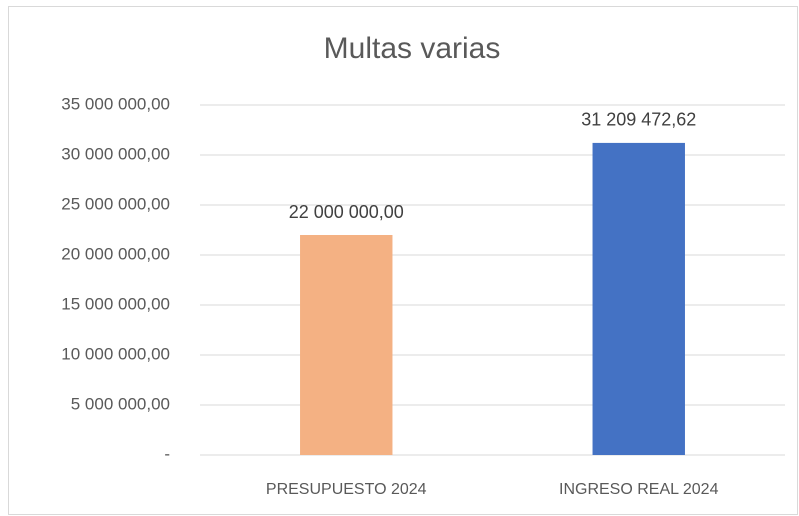 Image resolution: width=799 pixels, height=516 pixels. What do you see at coordinates (638, 120) in the screenshot?
I see `data-label: 31 209 472,62` at bounding box center [638, 120].